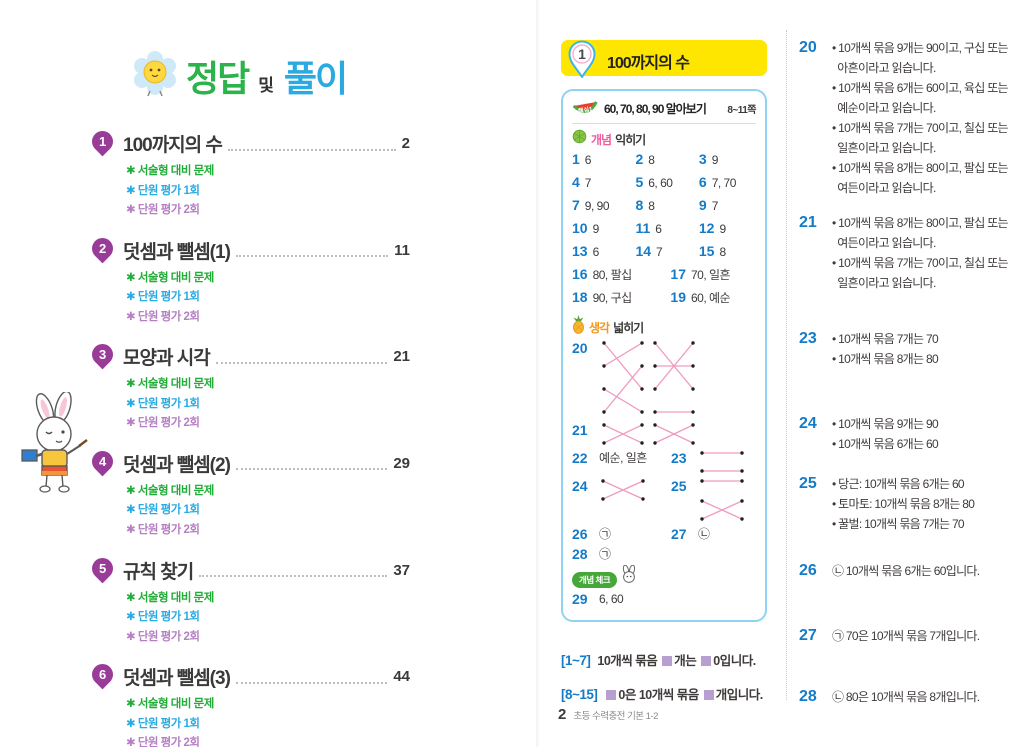 This screenshot has width=1024, height=747. What do you see at coordinates (167, 359) in the screenshot?
I see `chapter-title: 모양과 시각` at bounding box center [167, 359].